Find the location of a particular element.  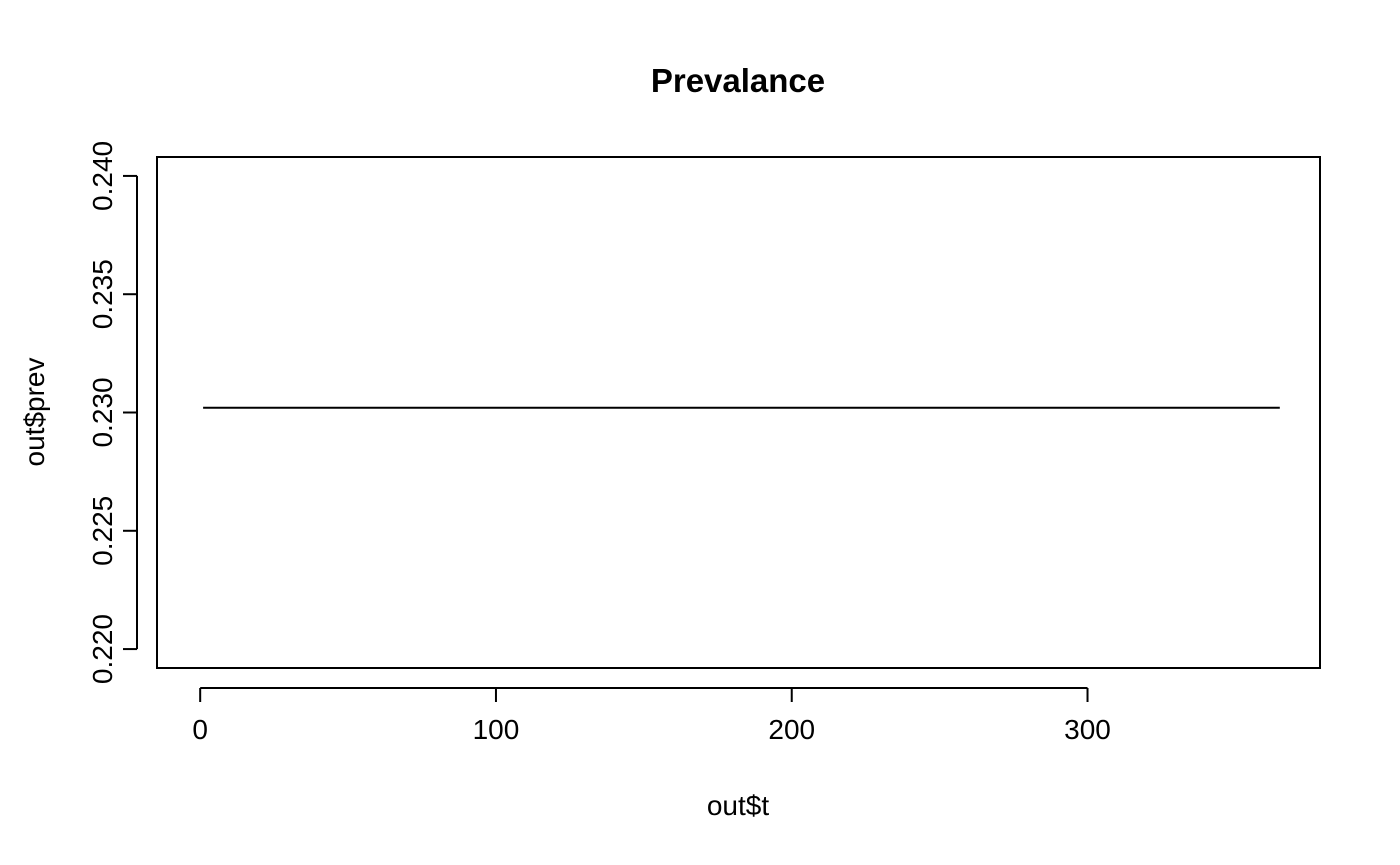

x-tick-label: 300 is located at coordinates (1087, 729).